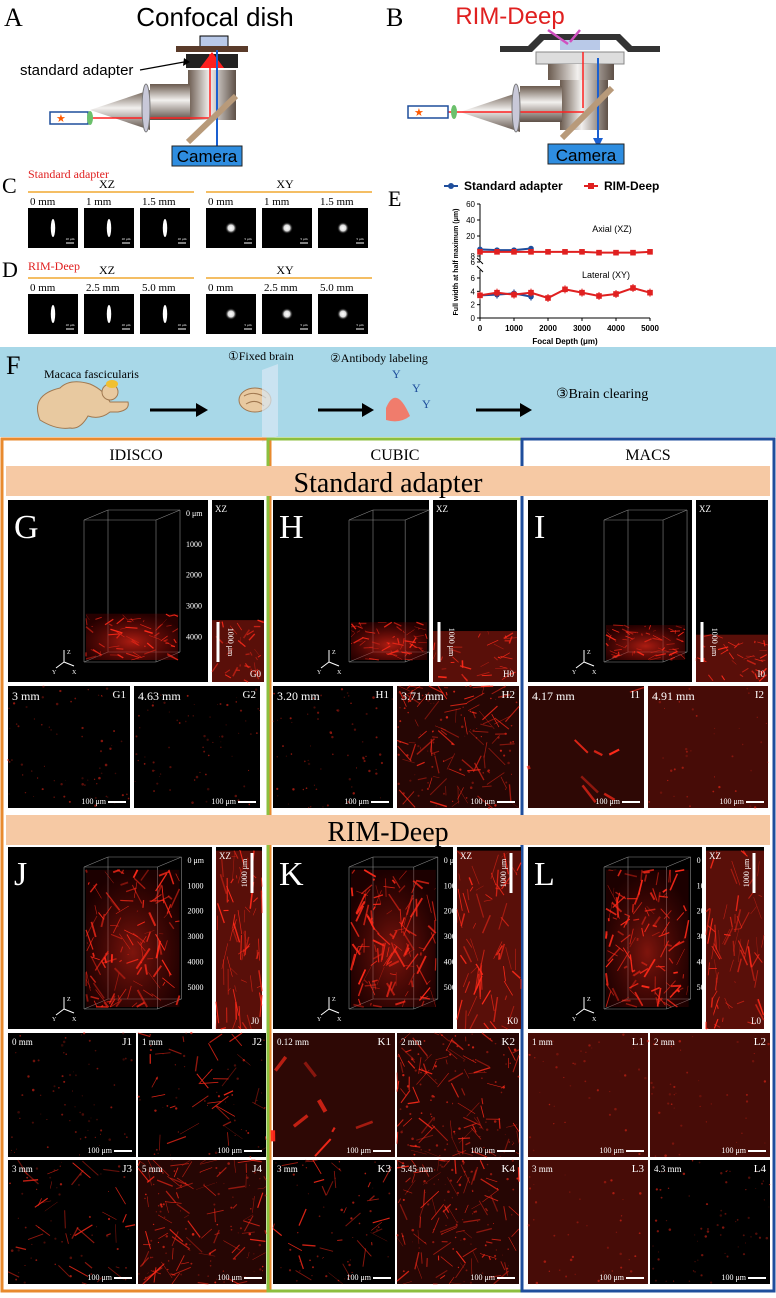 The image size is (776, 1298). What do you see at coordinates (395, 591) in the screenshot?
I see `panel-h-3d: 0 μm100020003000HZYXXZH01000 μm` at bounding box center [395, 591].